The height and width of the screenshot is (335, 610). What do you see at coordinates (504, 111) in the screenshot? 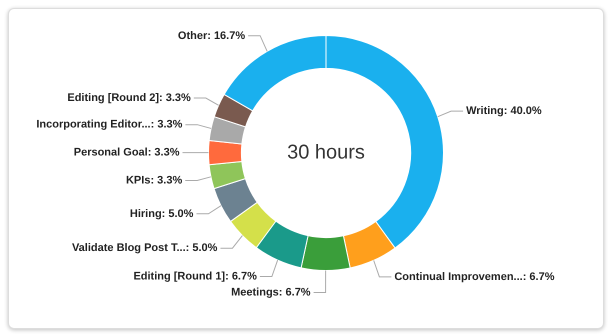
I see `slice-label: Writing: 40.0%` at bounding box center [504, 111].